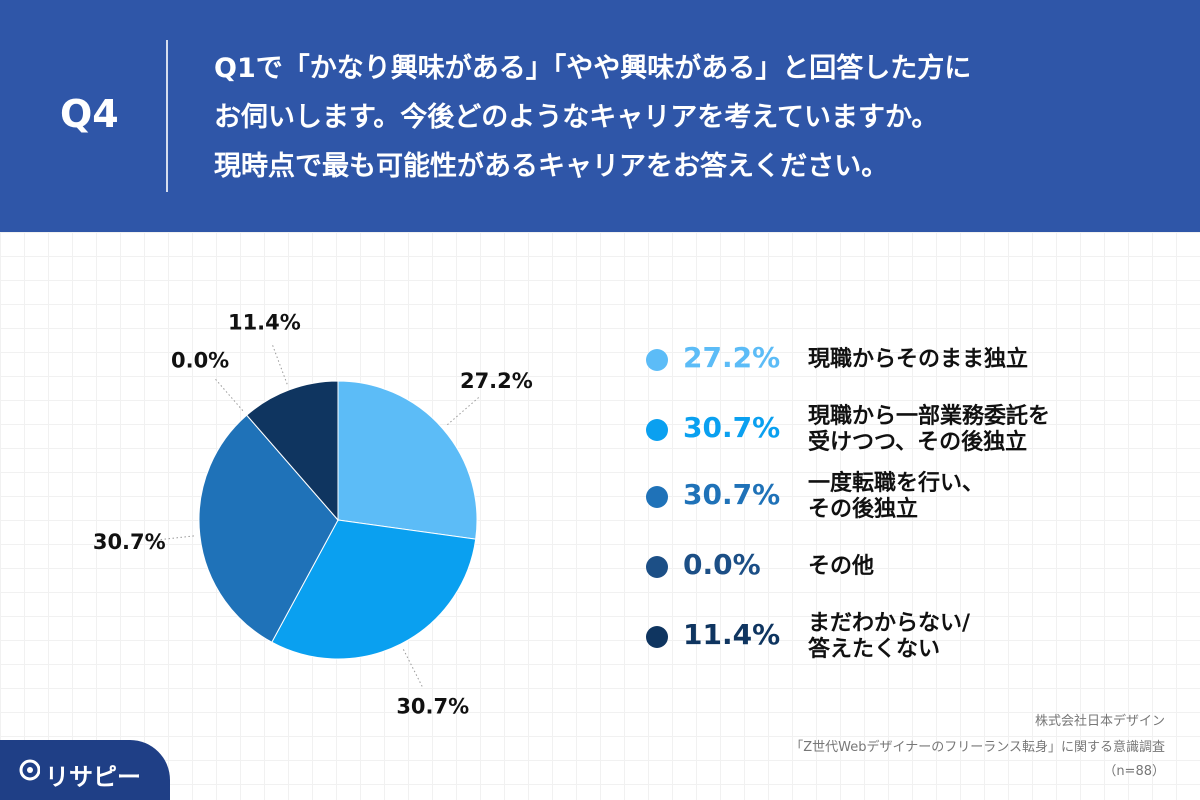 This screenshot has height=800, width=1200. What do you see at coordinates (722, 564) in the screenshot?
I see `legend-value: 0.0%` at bounding box center [722, 564].